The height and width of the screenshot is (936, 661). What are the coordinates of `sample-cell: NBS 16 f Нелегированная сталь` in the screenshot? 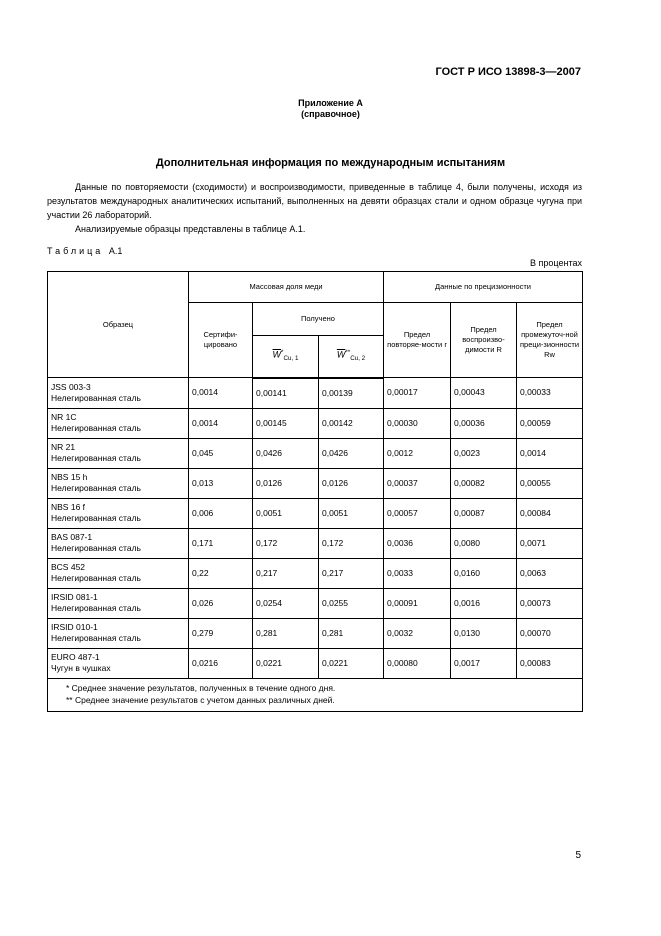 It's located at (118, 513).